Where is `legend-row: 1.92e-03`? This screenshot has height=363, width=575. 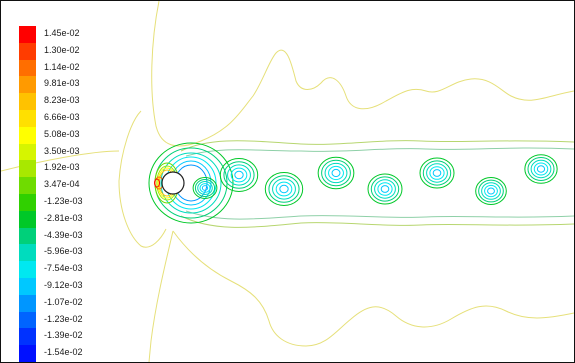 legend-row: 1.92e-03 is located at coordinates (61, 169).